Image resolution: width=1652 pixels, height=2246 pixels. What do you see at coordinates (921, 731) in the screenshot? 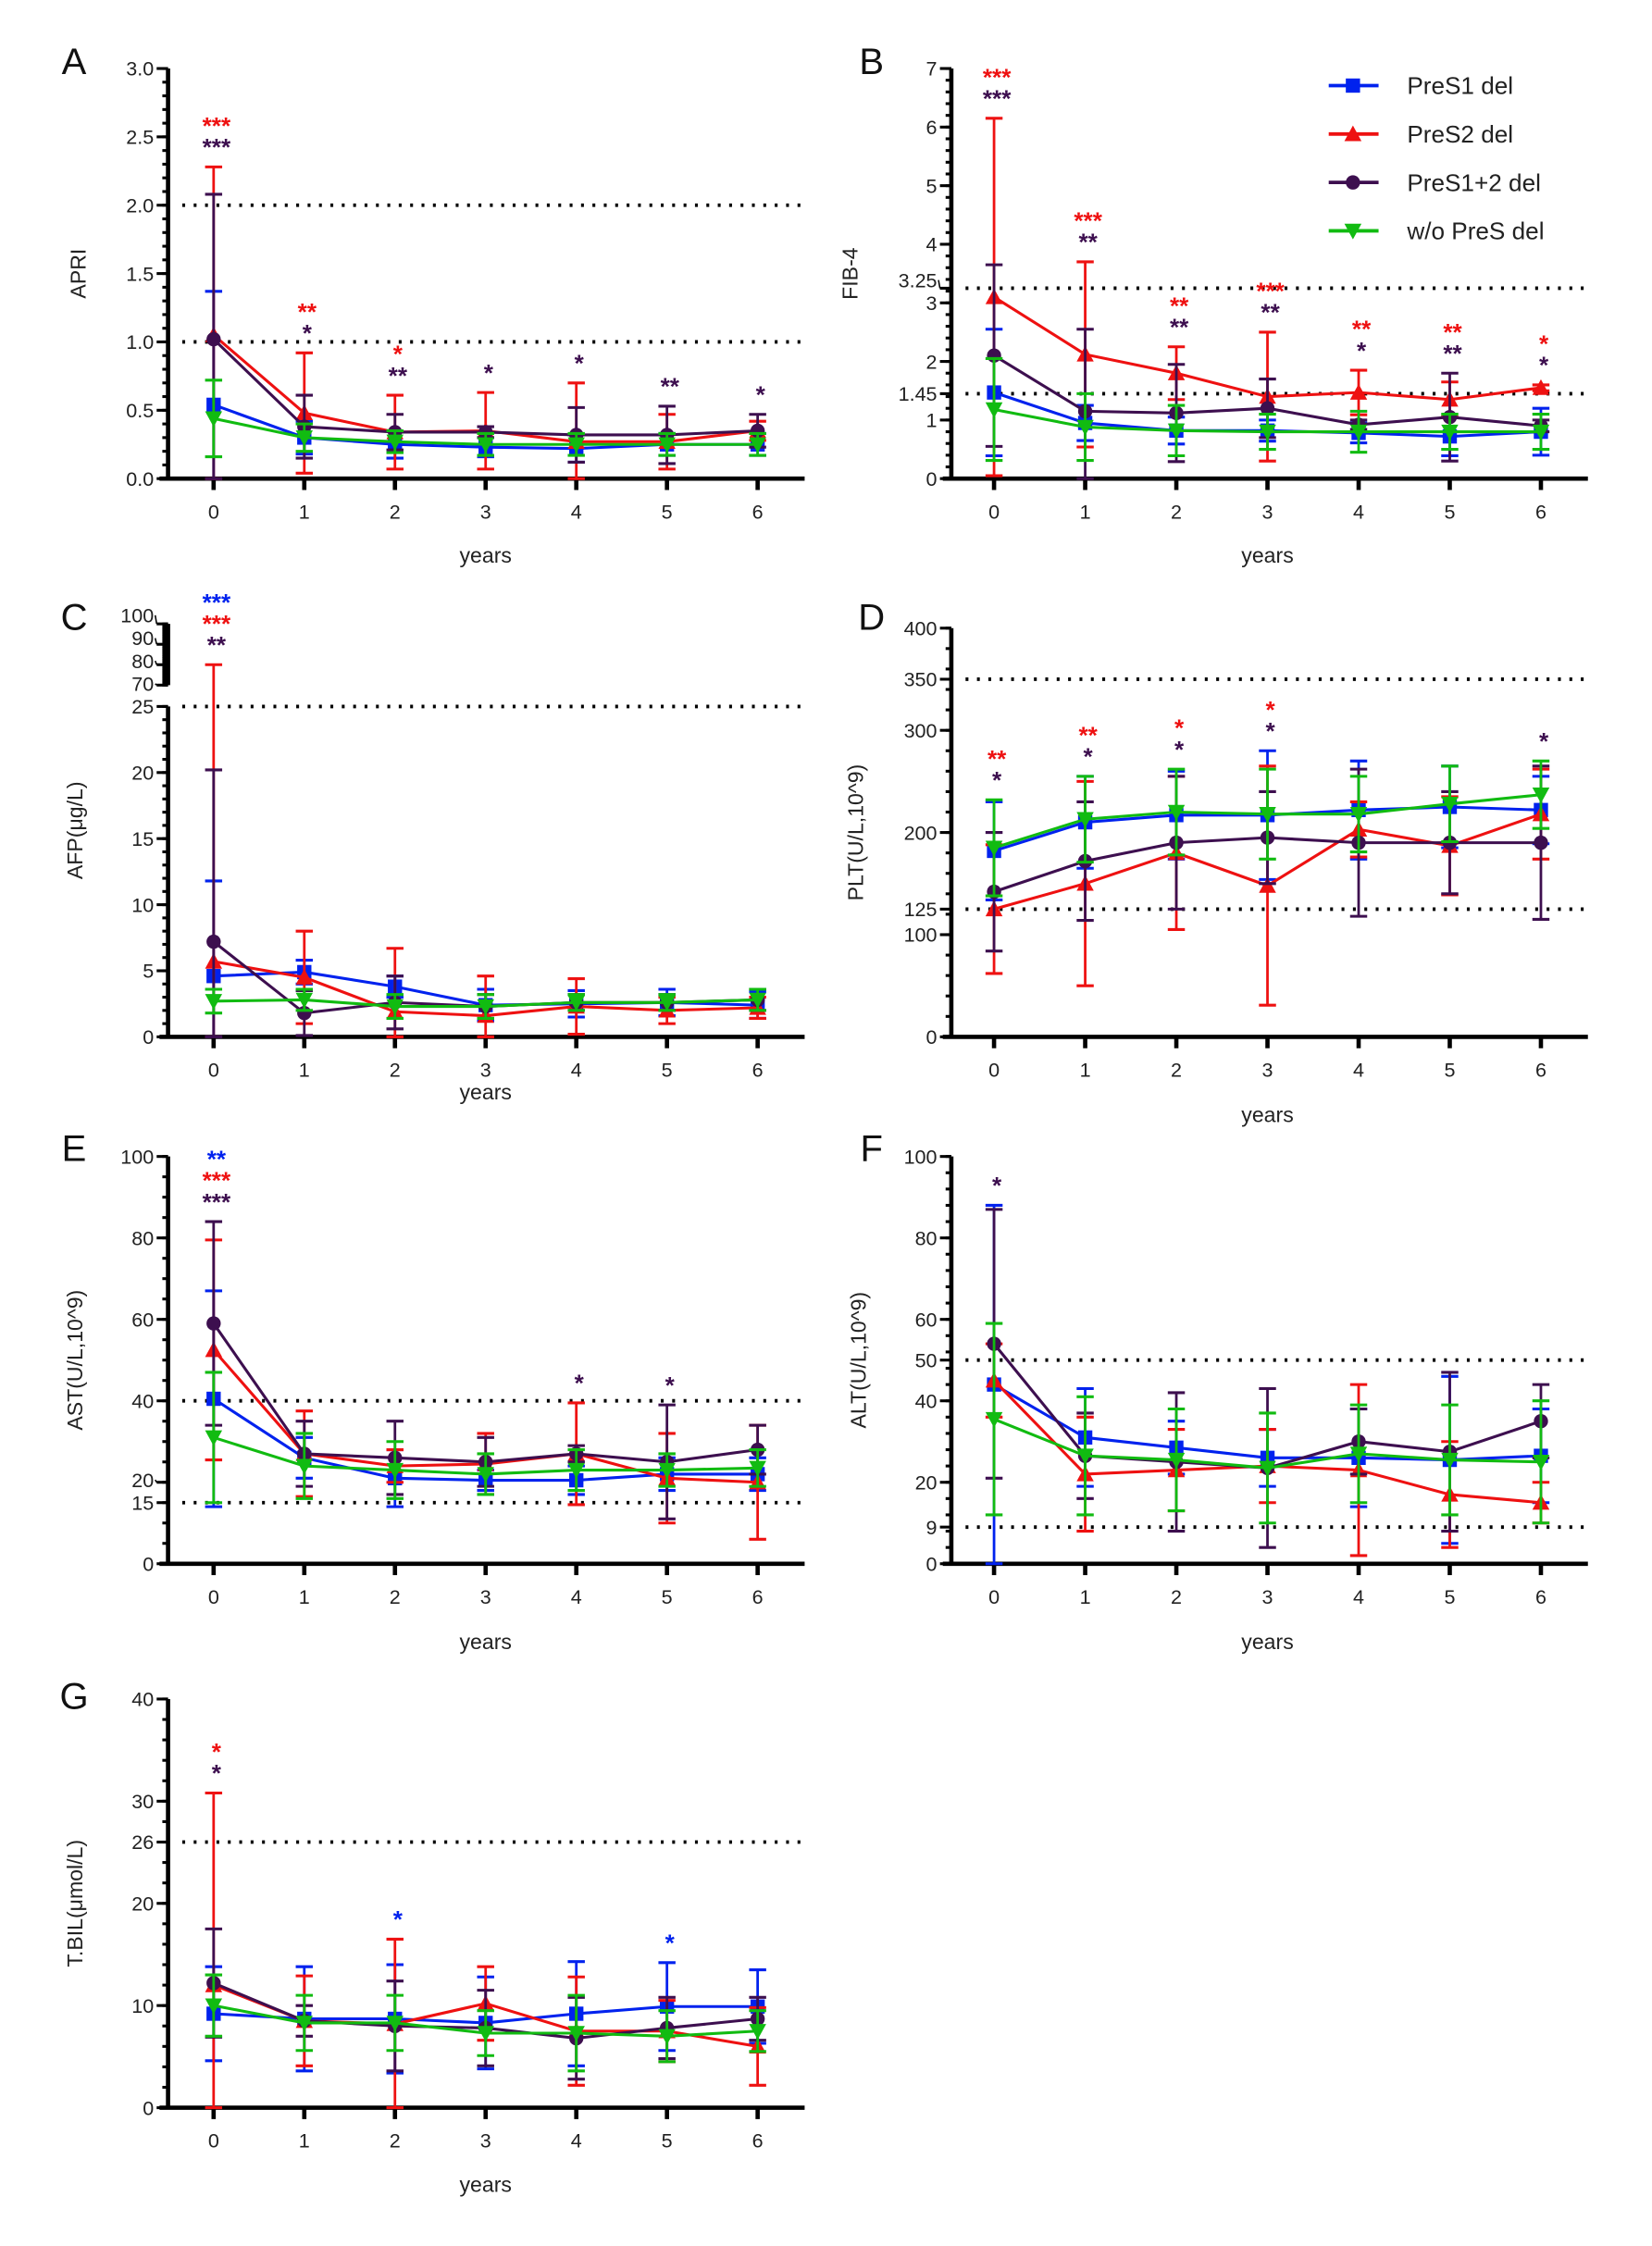
I see `y-tick-label: 300` at bounding box center [921, 731].